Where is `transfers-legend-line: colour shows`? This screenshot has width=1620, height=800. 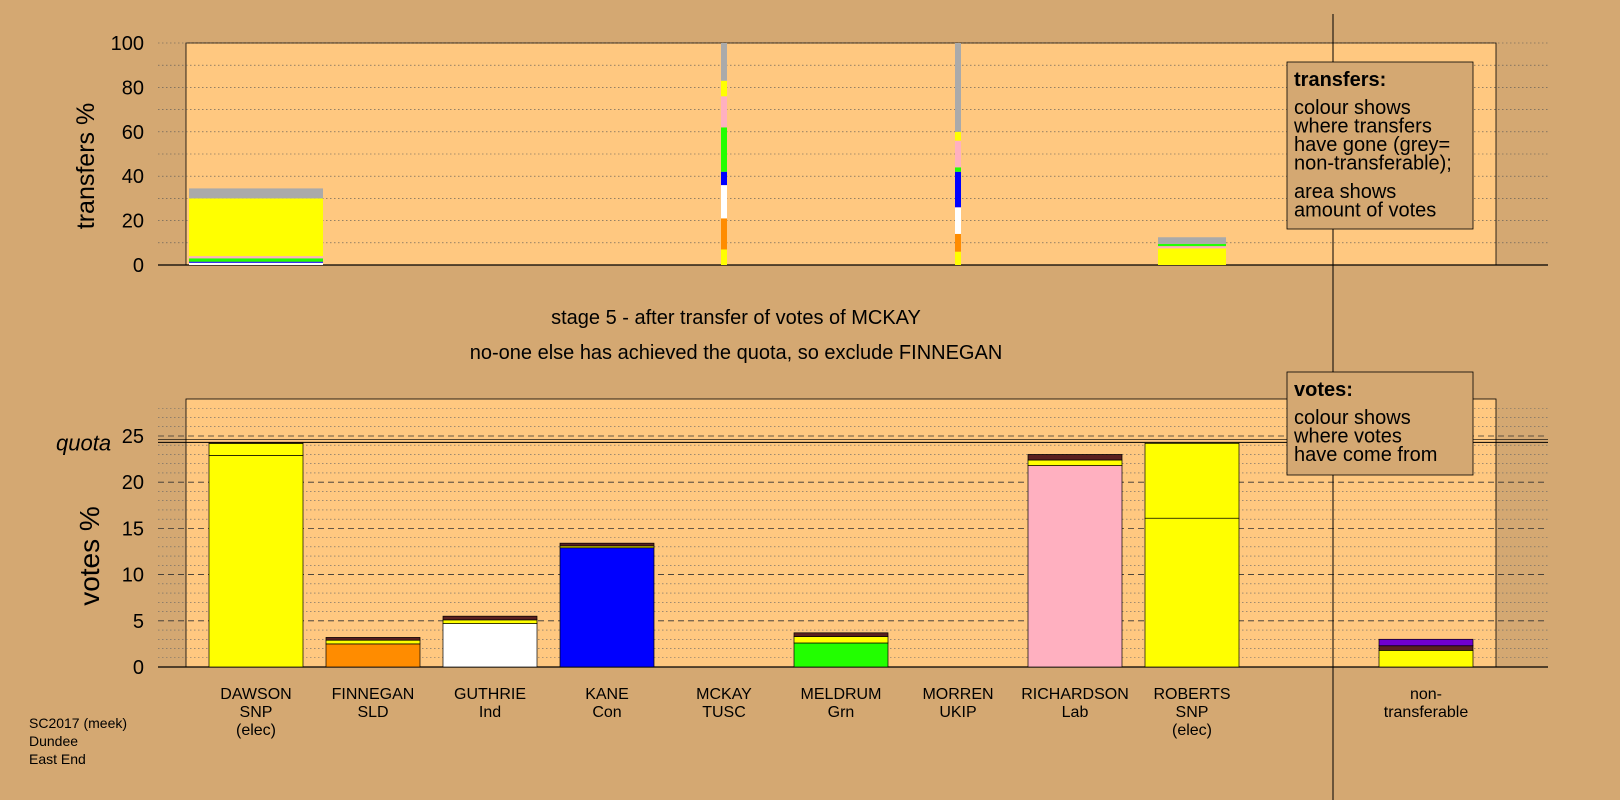
transfers-legend-line: colour shows is located at coordinates (1352, 108).